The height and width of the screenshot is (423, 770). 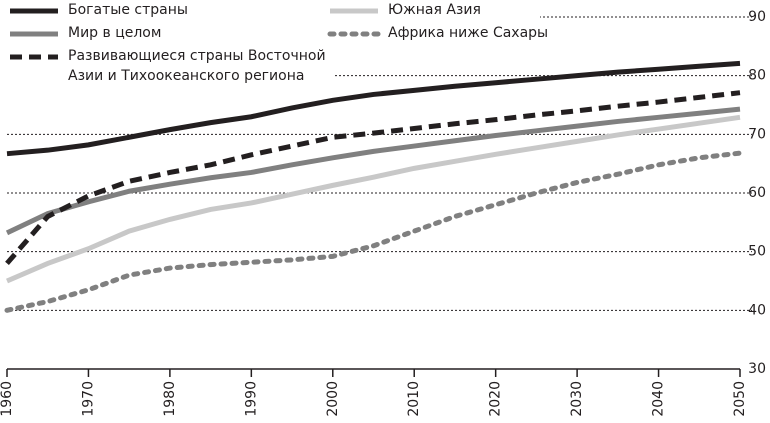 I want to click on y-tick-label: 30, so click(x=757, y=369).